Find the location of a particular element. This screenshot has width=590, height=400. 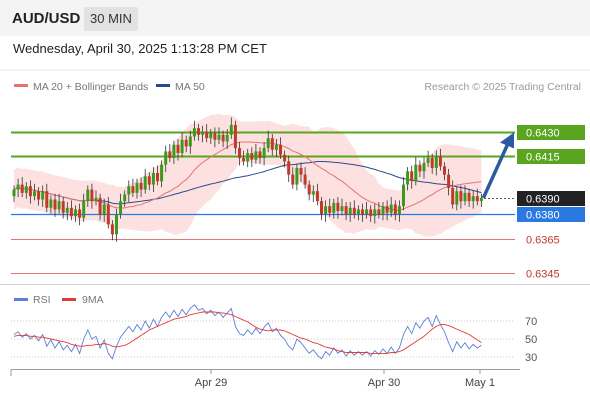

ma20-legend-label: MA 20 + Bollinger Bands is located at coordinates (90, 87).